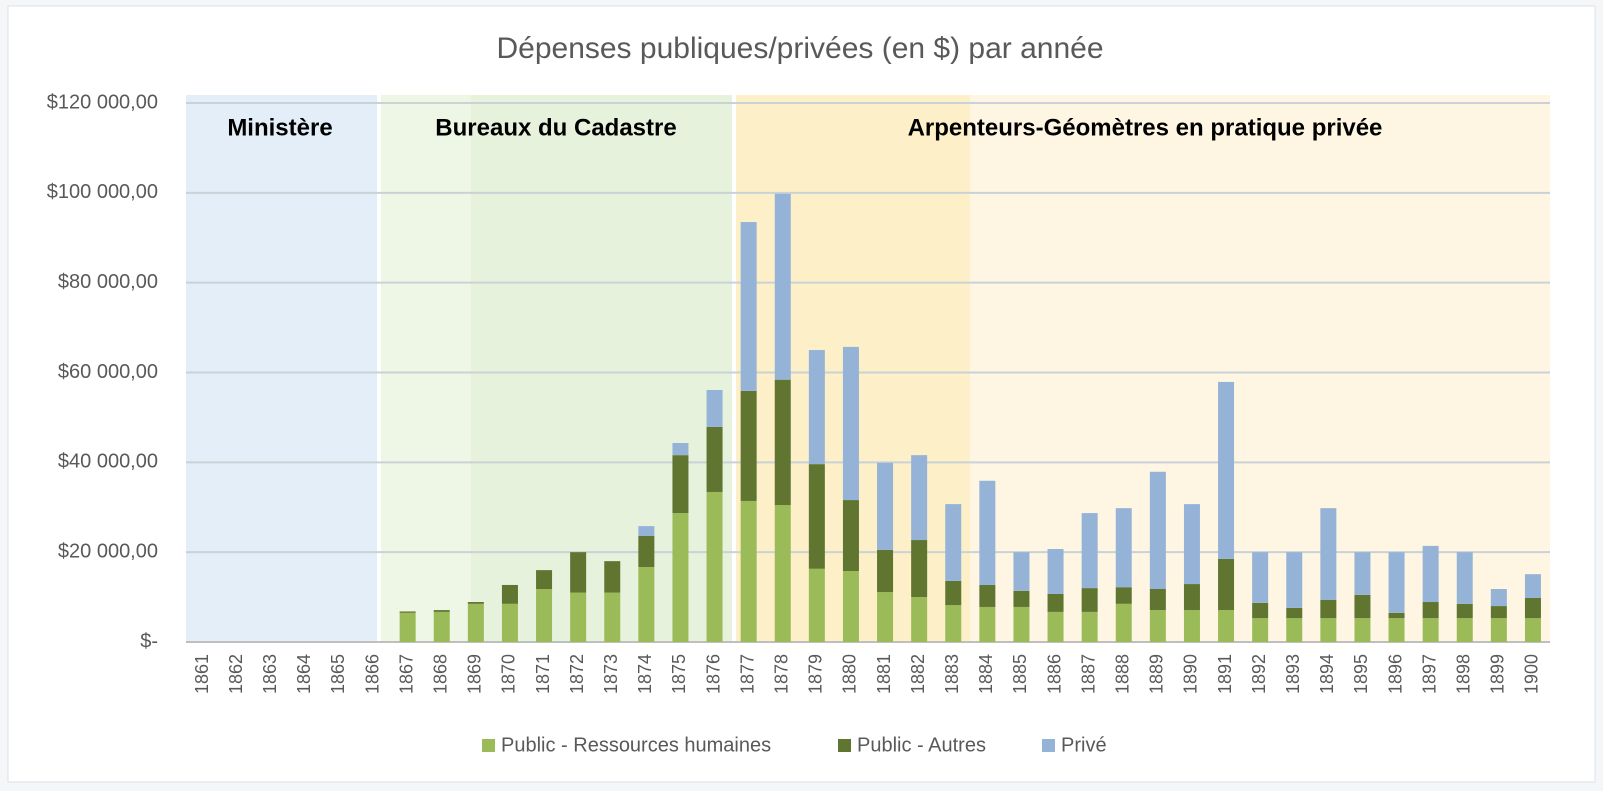  What do you see at coordinates (509, 674) in the screenshot?
I see `x-tick-label: 1870` at bounding box center [509, 674].